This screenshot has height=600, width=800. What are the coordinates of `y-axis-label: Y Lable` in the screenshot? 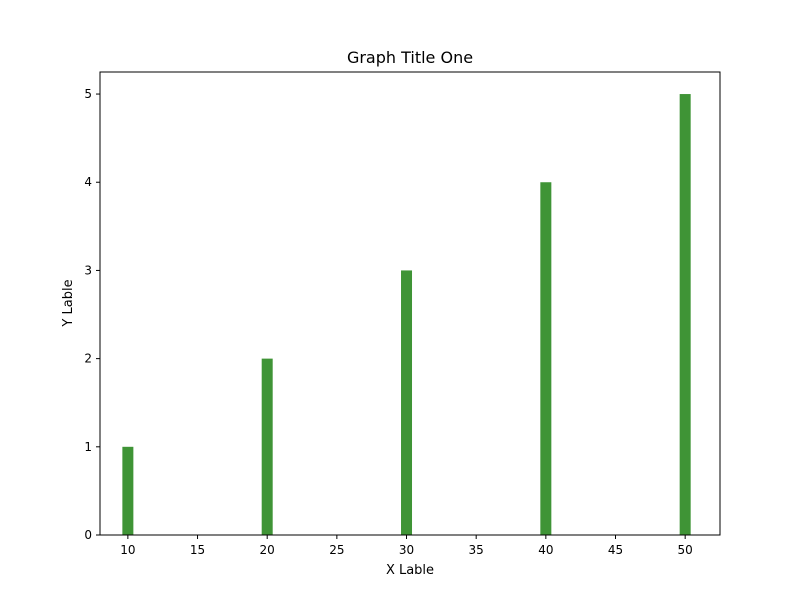 It's located at (68, 303).